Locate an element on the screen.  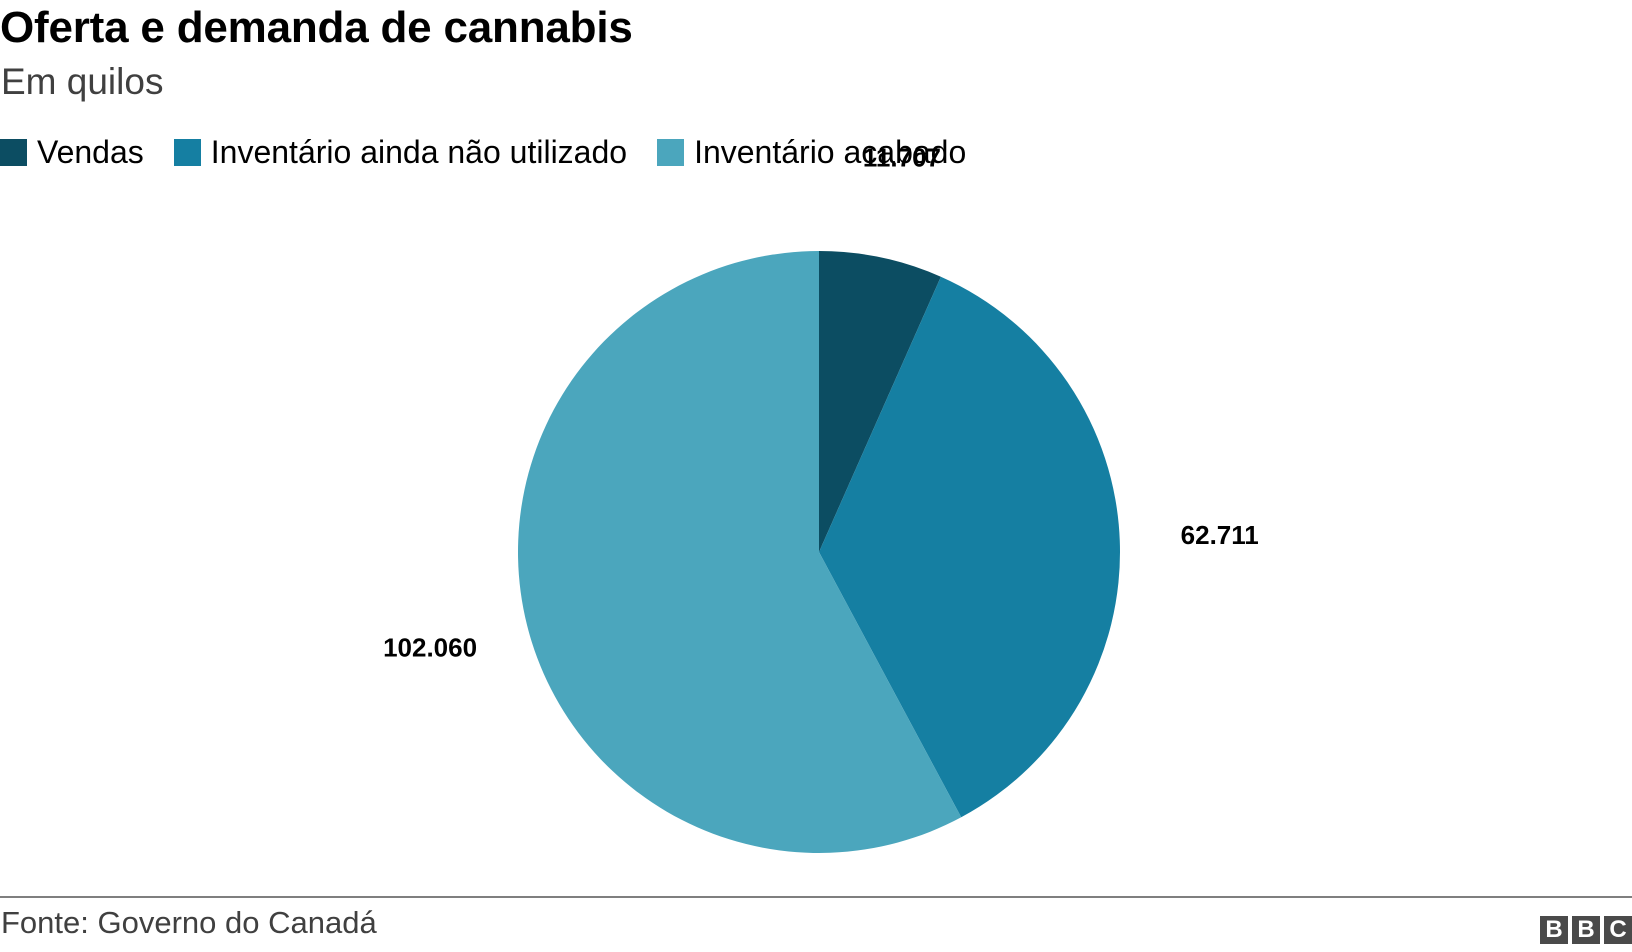
bbc-logo: B B C is located at coordinates (1584, 930).